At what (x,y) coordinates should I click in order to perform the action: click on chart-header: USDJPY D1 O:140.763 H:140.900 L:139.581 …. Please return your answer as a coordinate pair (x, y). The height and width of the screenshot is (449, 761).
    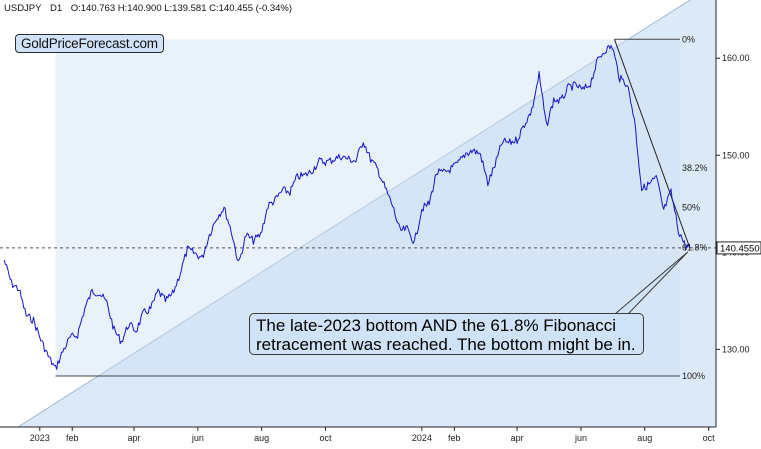
    Looking at the image, I should click on (148, 8).